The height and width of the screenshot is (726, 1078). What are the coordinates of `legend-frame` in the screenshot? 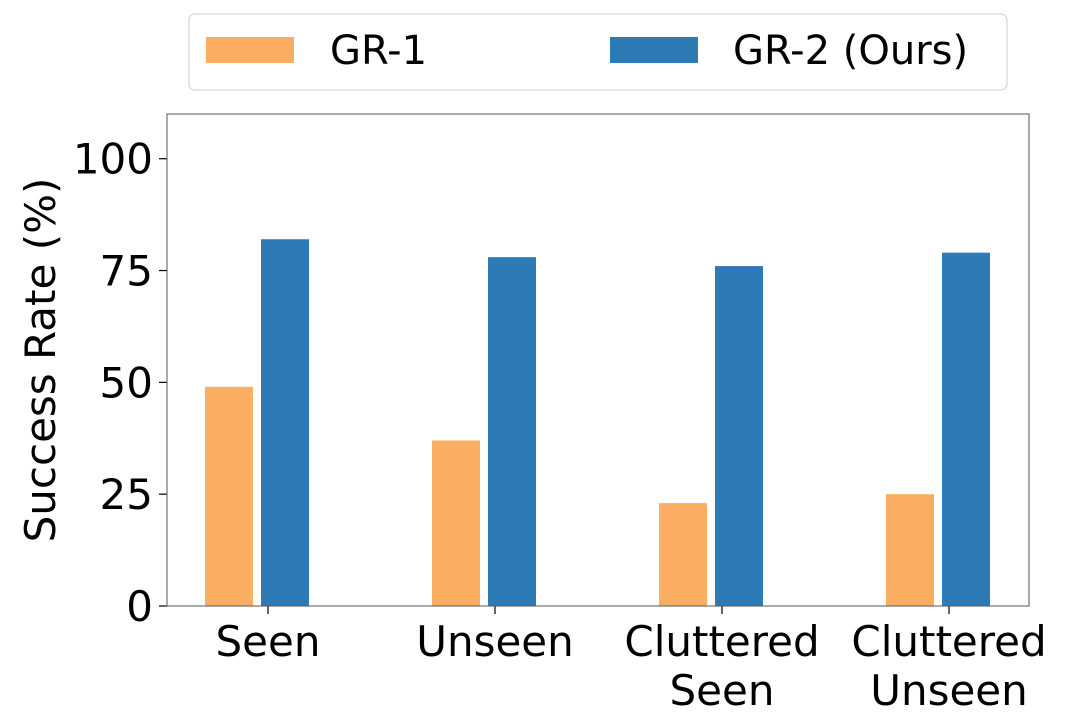 It's located at (598, 52).